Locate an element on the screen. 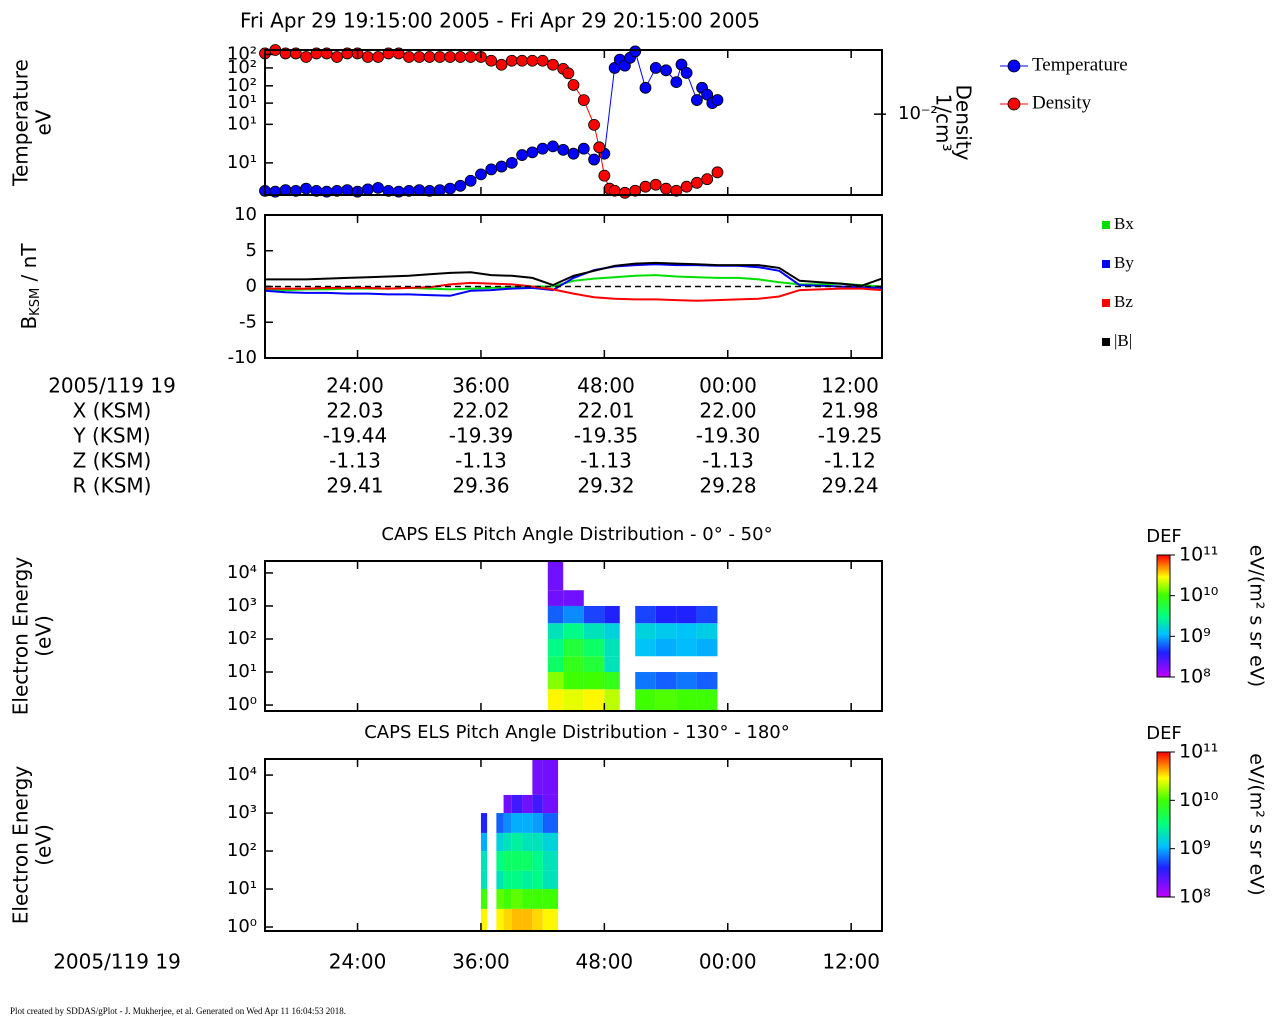  legend-label: Density is located at coordinates (1062, 102).